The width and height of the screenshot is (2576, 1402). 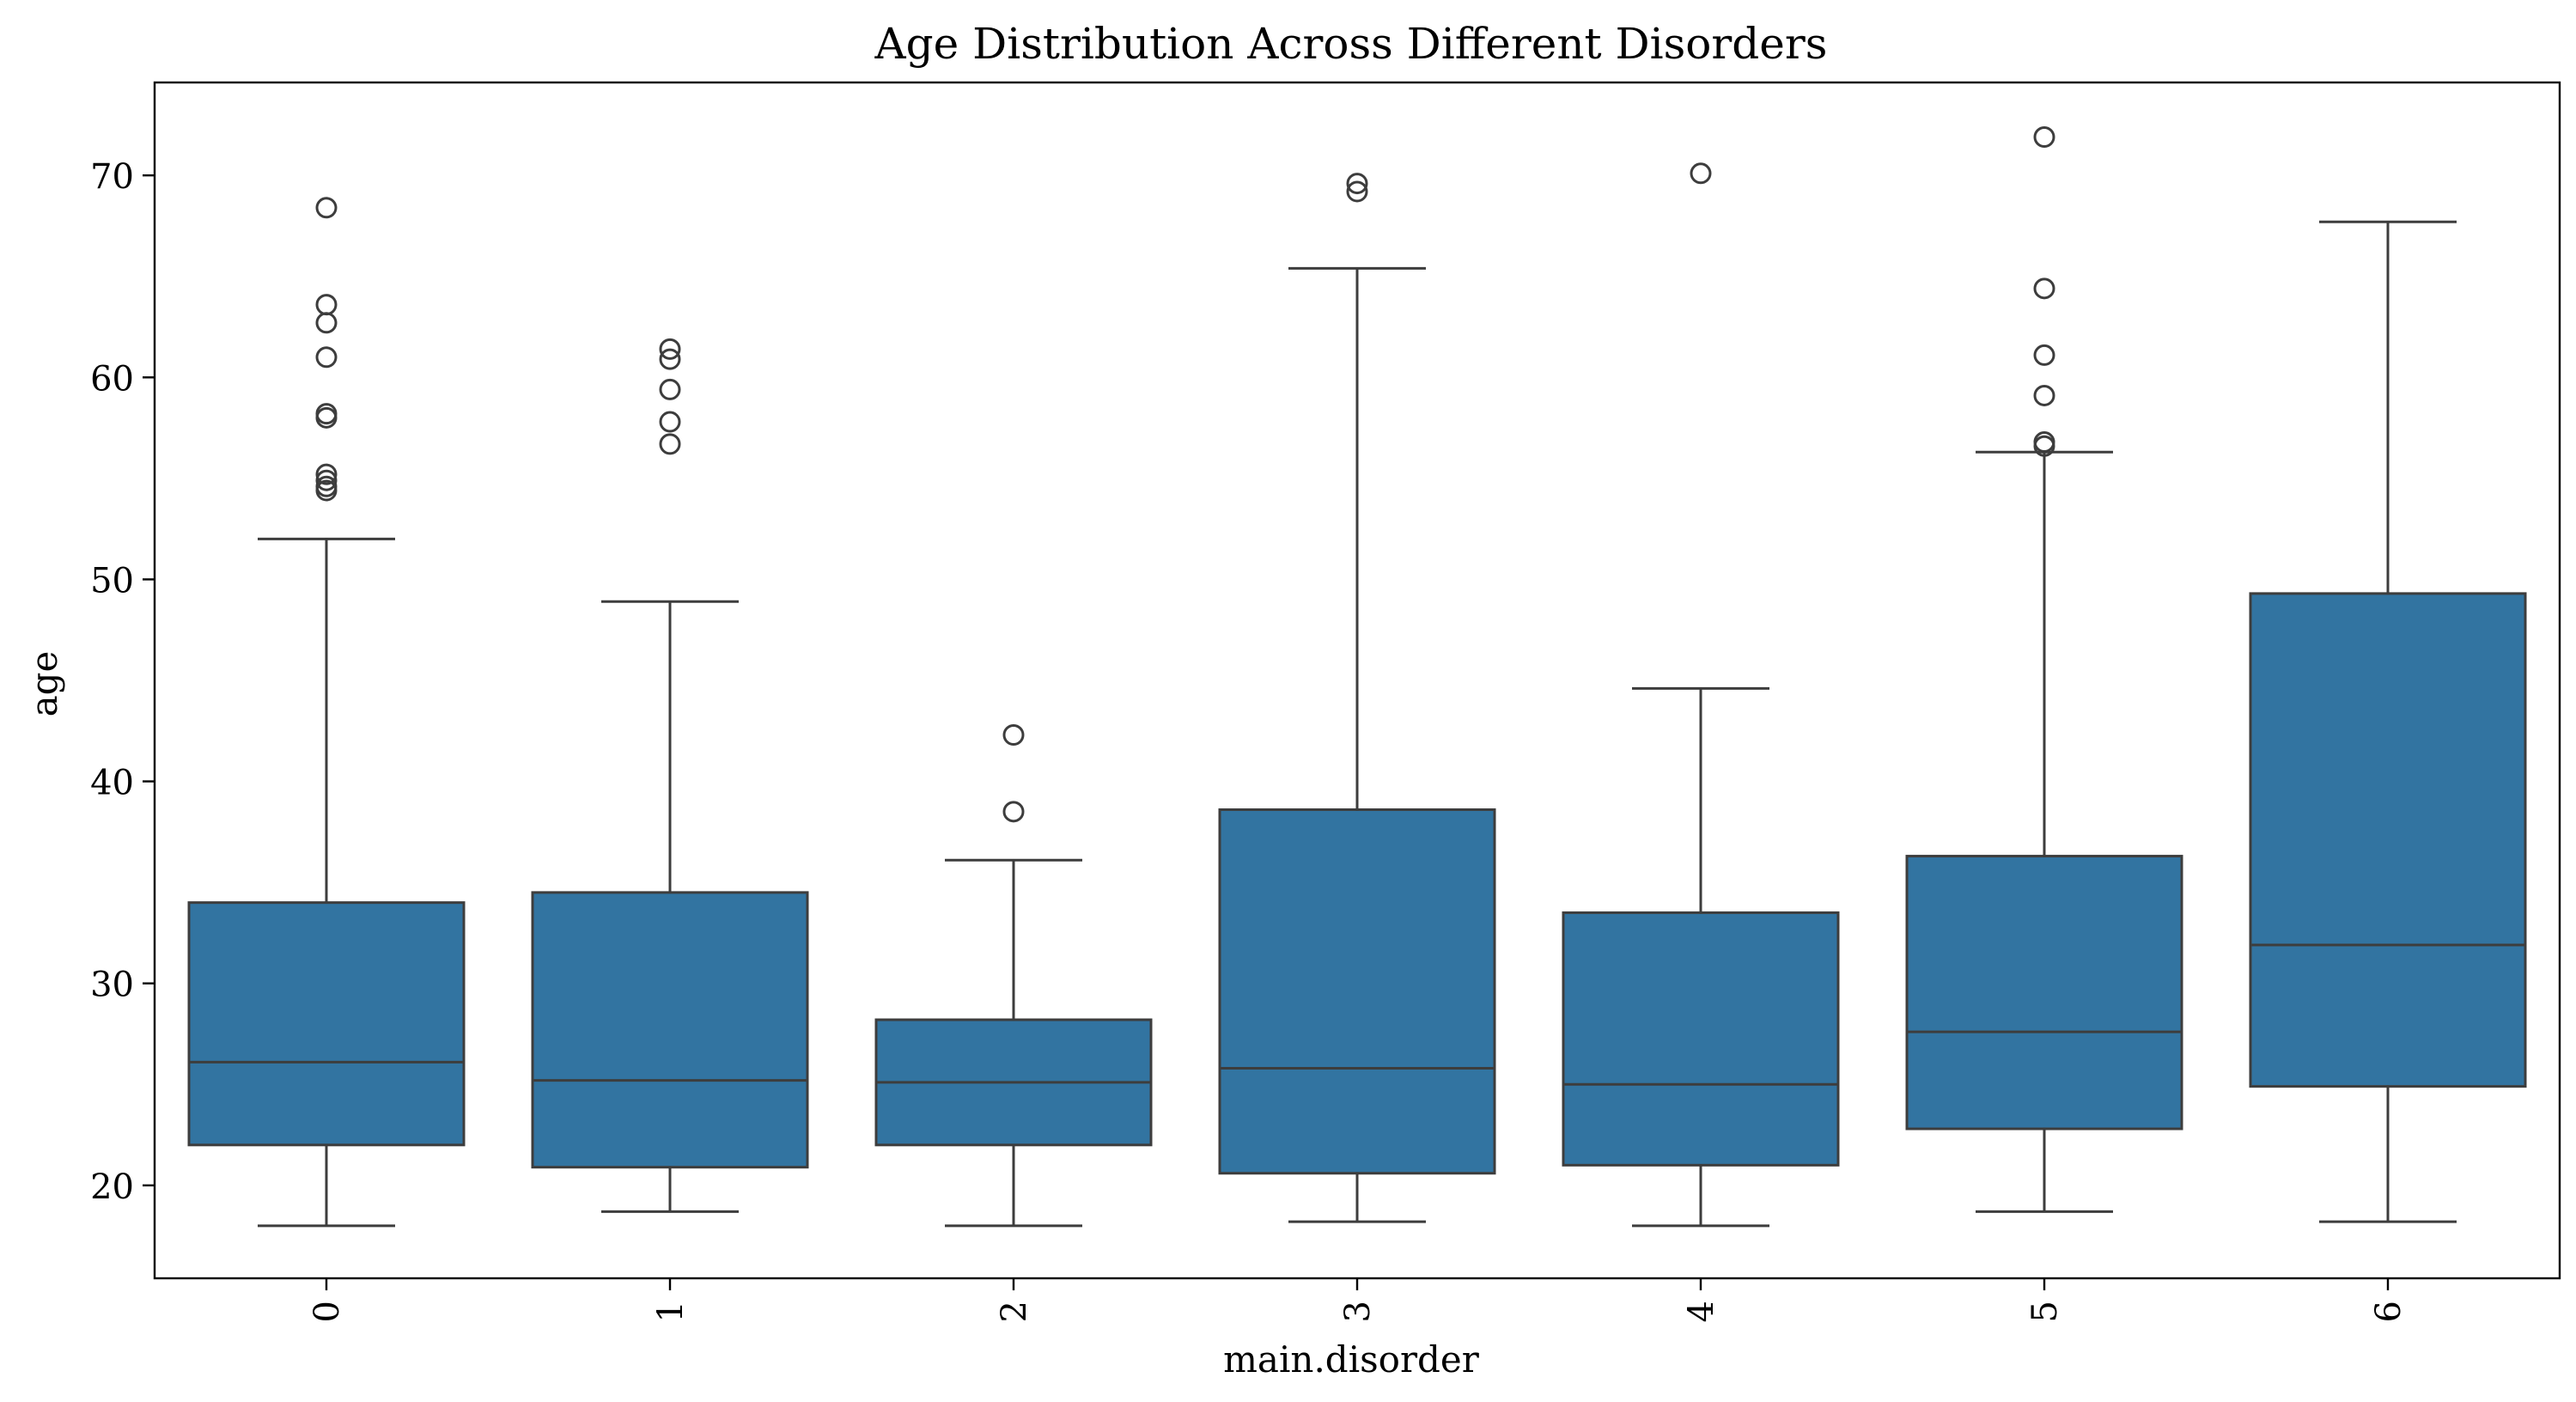 What do you see at coordinates (2389, 1311) in the screenshot?
I see `x-tick-label: 6` at bounding box center [2389, 1311].